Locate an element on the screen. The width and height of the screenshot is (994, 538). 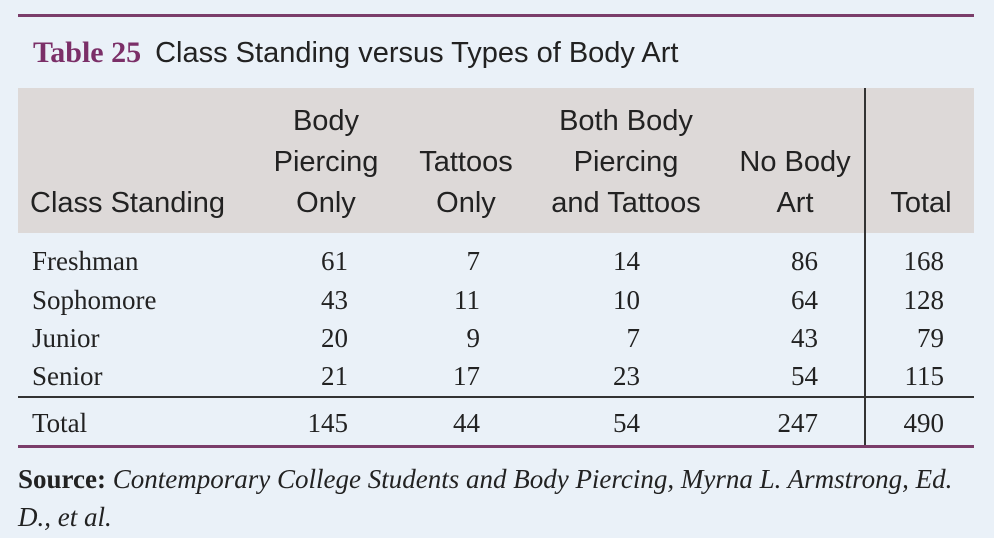
header-tattoos-only: Tattoos Only is located at coordinates (466, 182).